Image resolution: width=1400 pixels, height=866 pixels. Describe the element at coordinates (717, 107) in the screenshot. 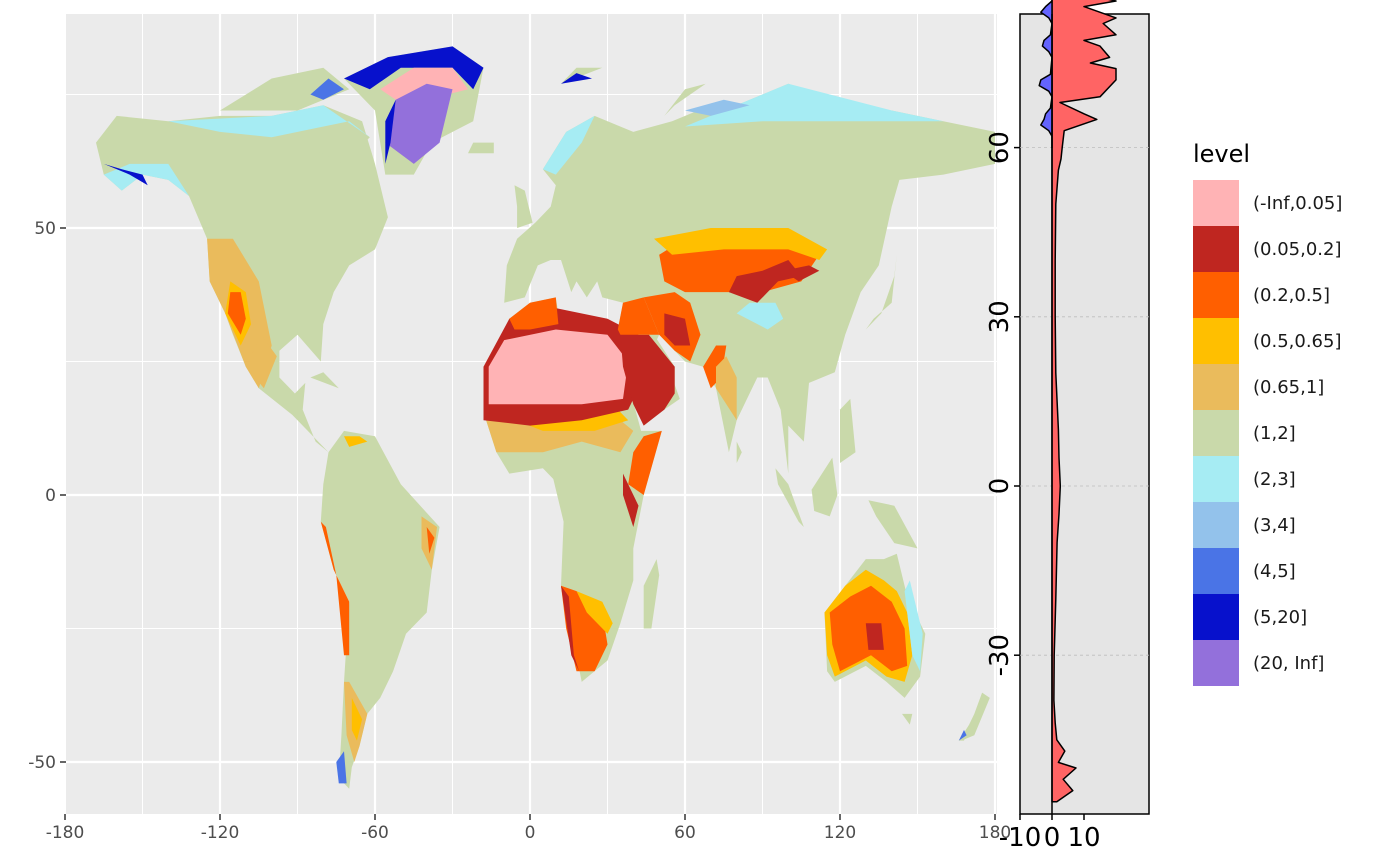

I see `zone-russia-arctic` at that location.